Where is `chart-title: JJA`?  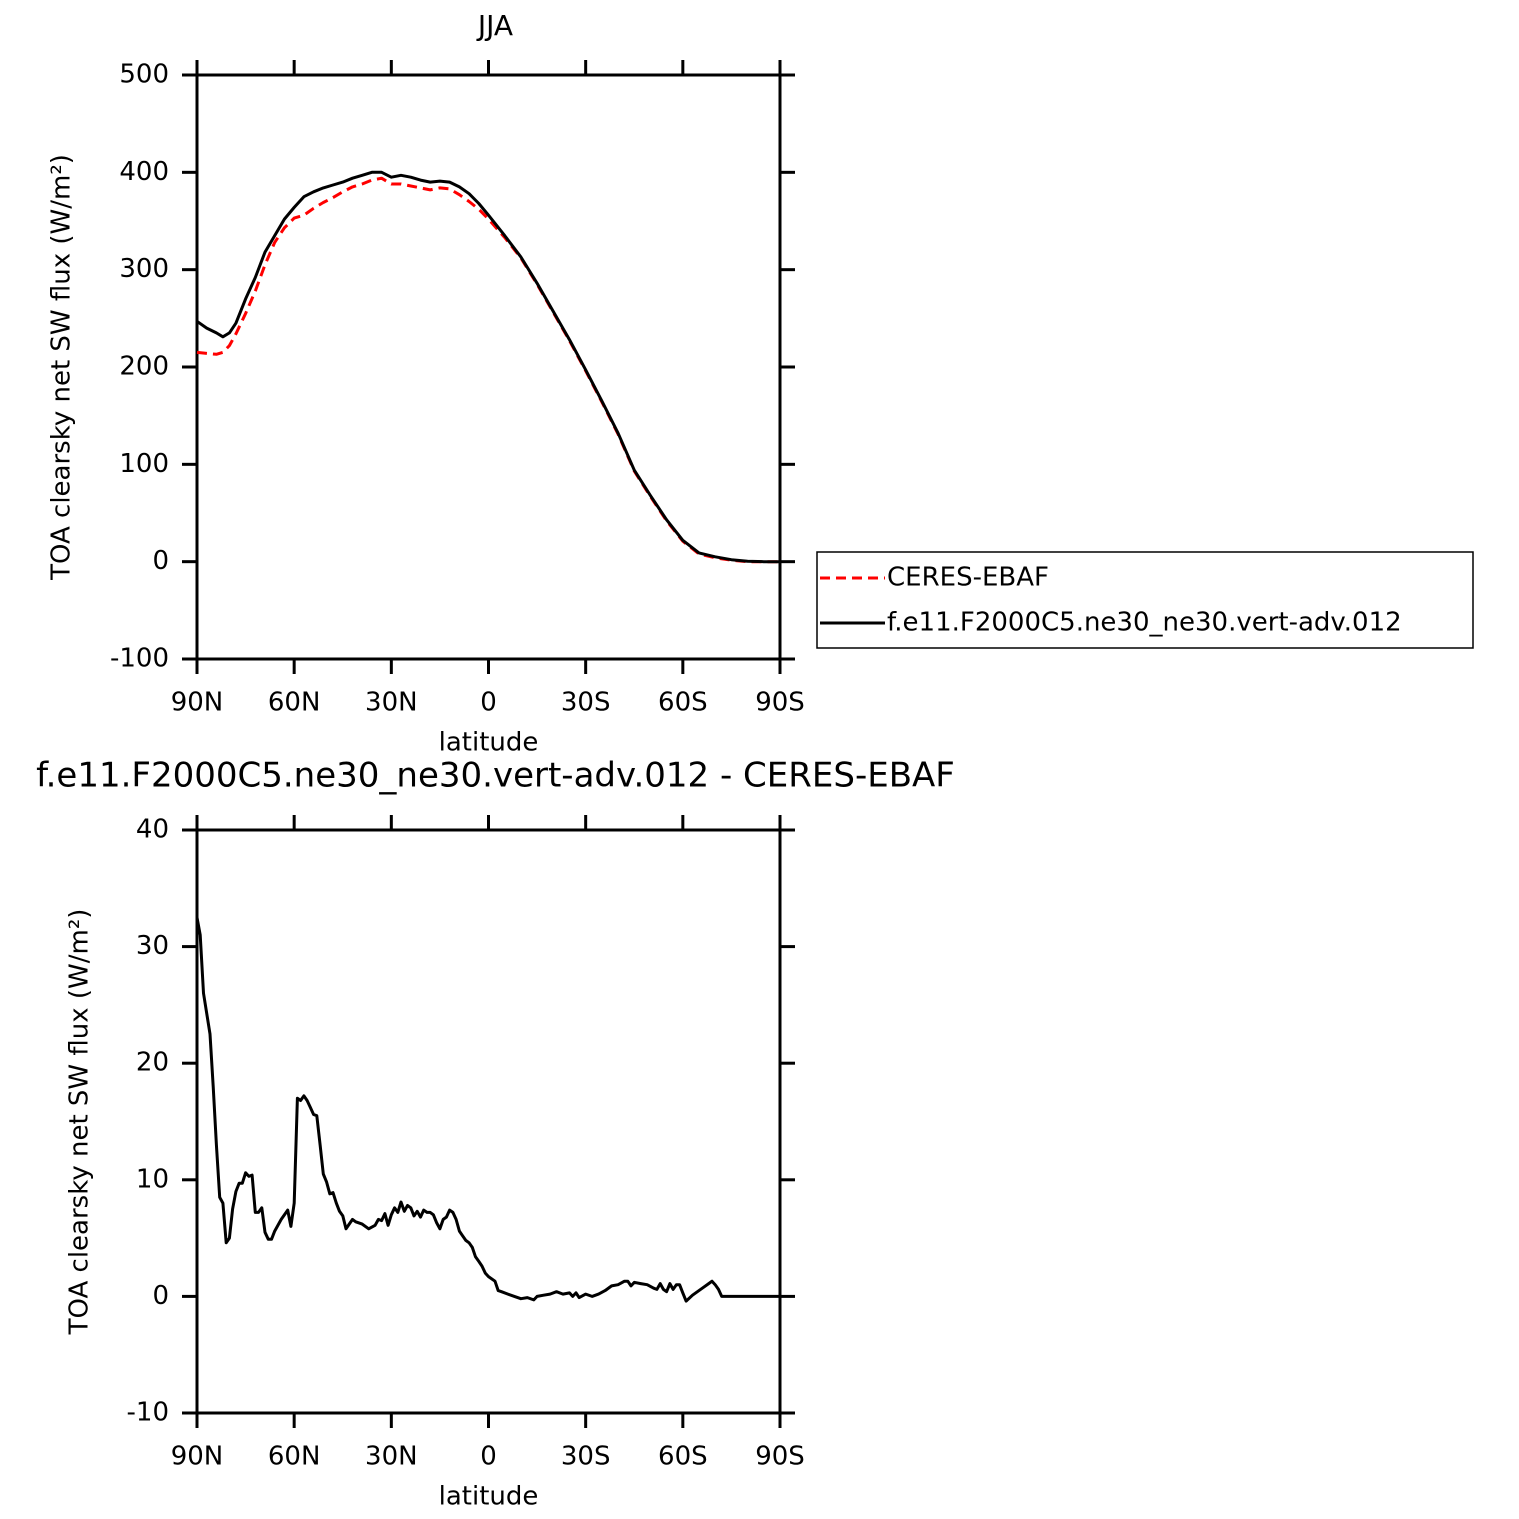 chart-title: JJA is located at coordinates (494, 25).